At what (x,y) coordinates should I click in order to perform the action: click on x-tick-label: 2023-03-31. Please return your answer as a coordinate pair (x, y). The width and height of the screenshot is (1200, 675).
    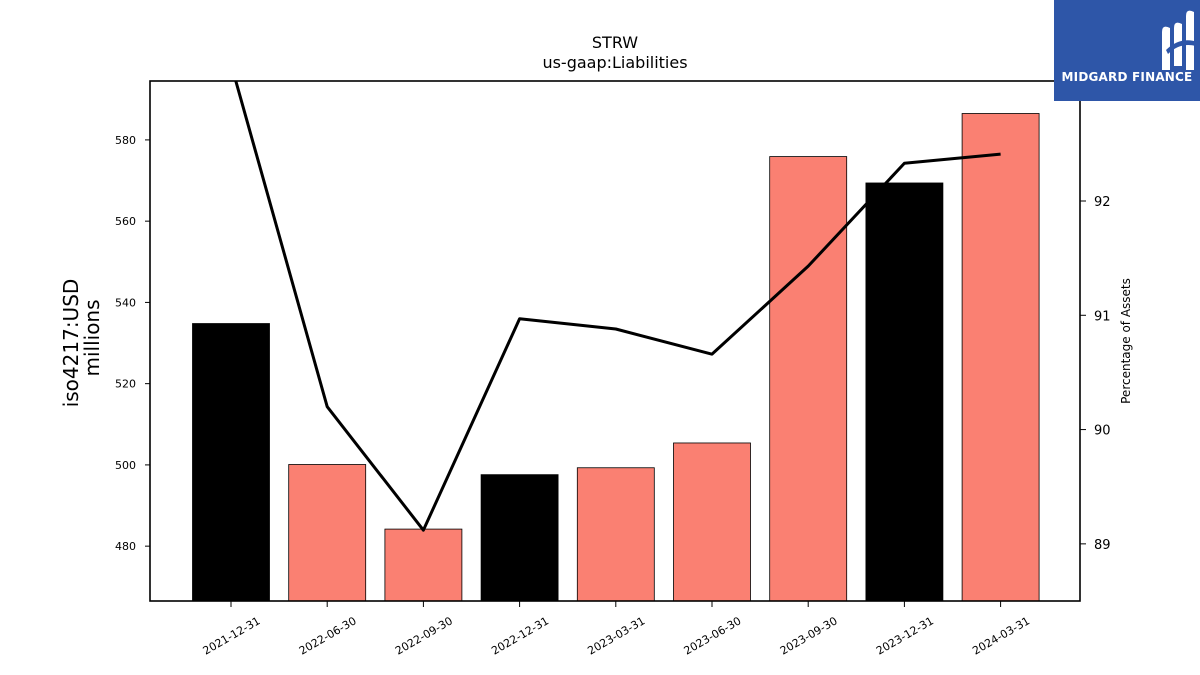
    Looking at the image, I should click on (616, 635).